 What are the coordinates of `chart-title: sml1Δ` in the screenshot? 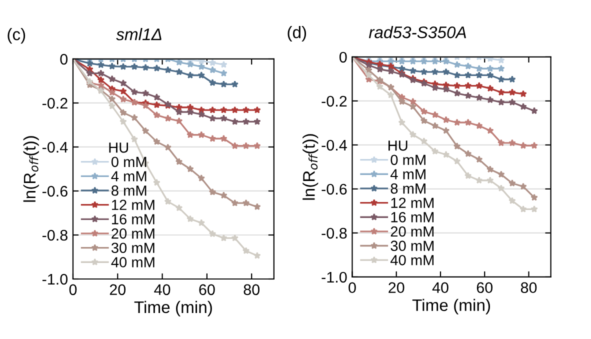 It's located at (139, 34).